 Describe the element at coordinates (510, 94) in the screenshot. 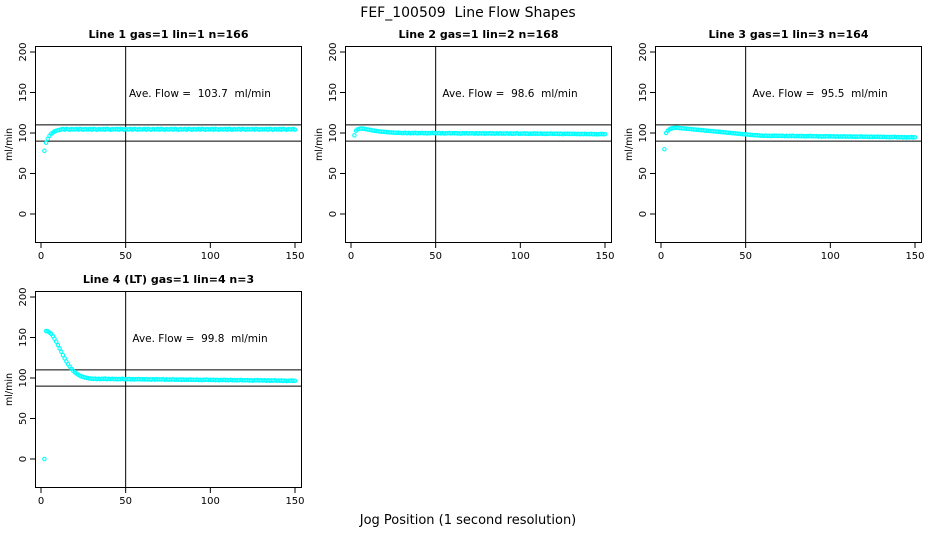

I see `avg-flow-annotation: Ave. Flow = 98.6 ml/min` at that location.